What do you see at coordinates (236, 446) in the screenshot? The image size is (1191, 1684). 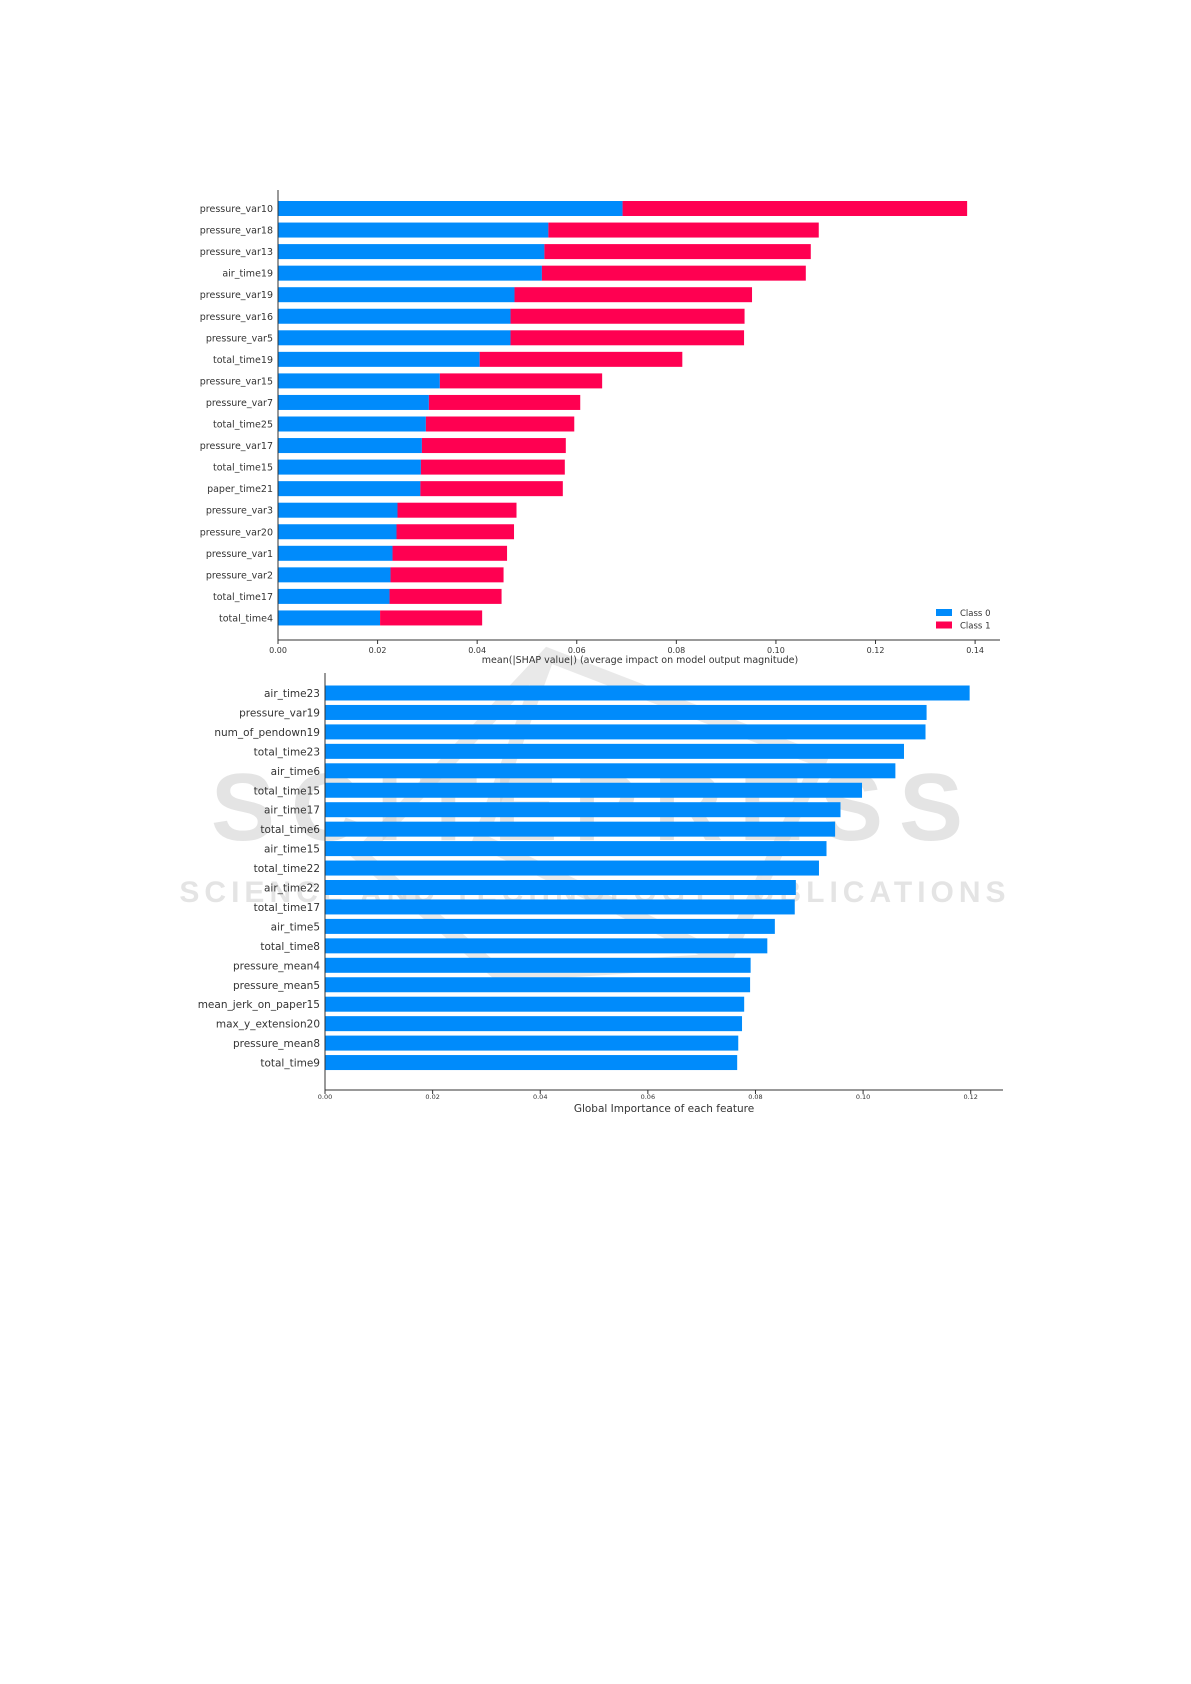 I see `category-label: pressure_var17` at bounding box center [236, 446].